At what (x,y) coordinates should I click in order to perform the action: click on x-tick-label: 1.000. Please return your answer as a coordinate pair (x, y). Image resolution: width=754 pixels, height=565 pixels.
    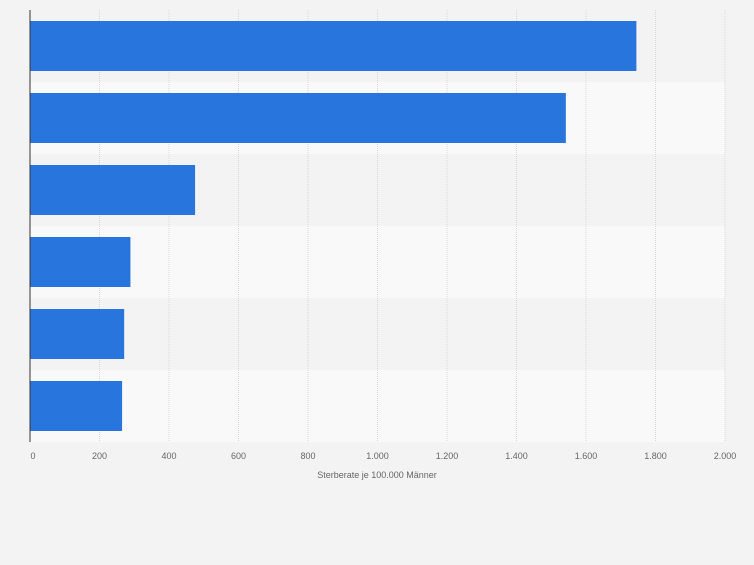
    Looking at the image, I should click on (377, 456).